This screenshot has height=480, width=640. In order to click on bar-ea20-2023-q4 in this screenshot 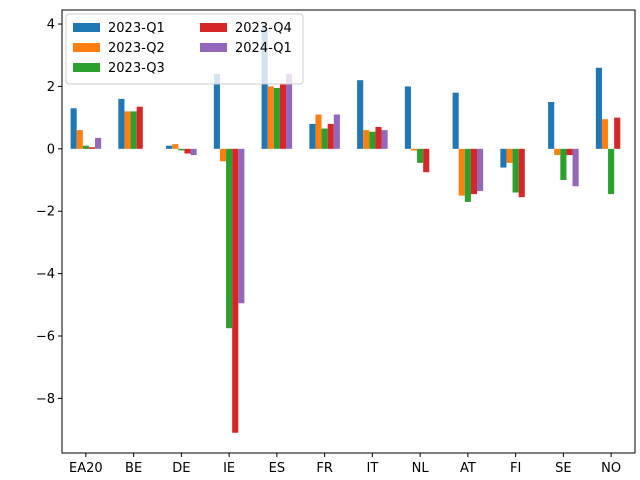, I will do `click(92, 148)`.